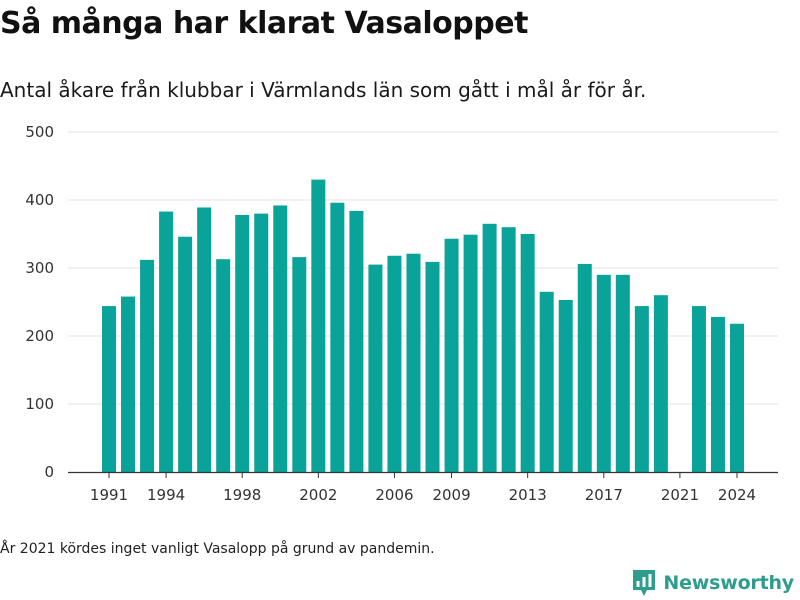 This screenshot has width=800, height=600. Describe the element at coordinates (49, 472) in the screenshot. I see `y-tick-label: 0` at that location.